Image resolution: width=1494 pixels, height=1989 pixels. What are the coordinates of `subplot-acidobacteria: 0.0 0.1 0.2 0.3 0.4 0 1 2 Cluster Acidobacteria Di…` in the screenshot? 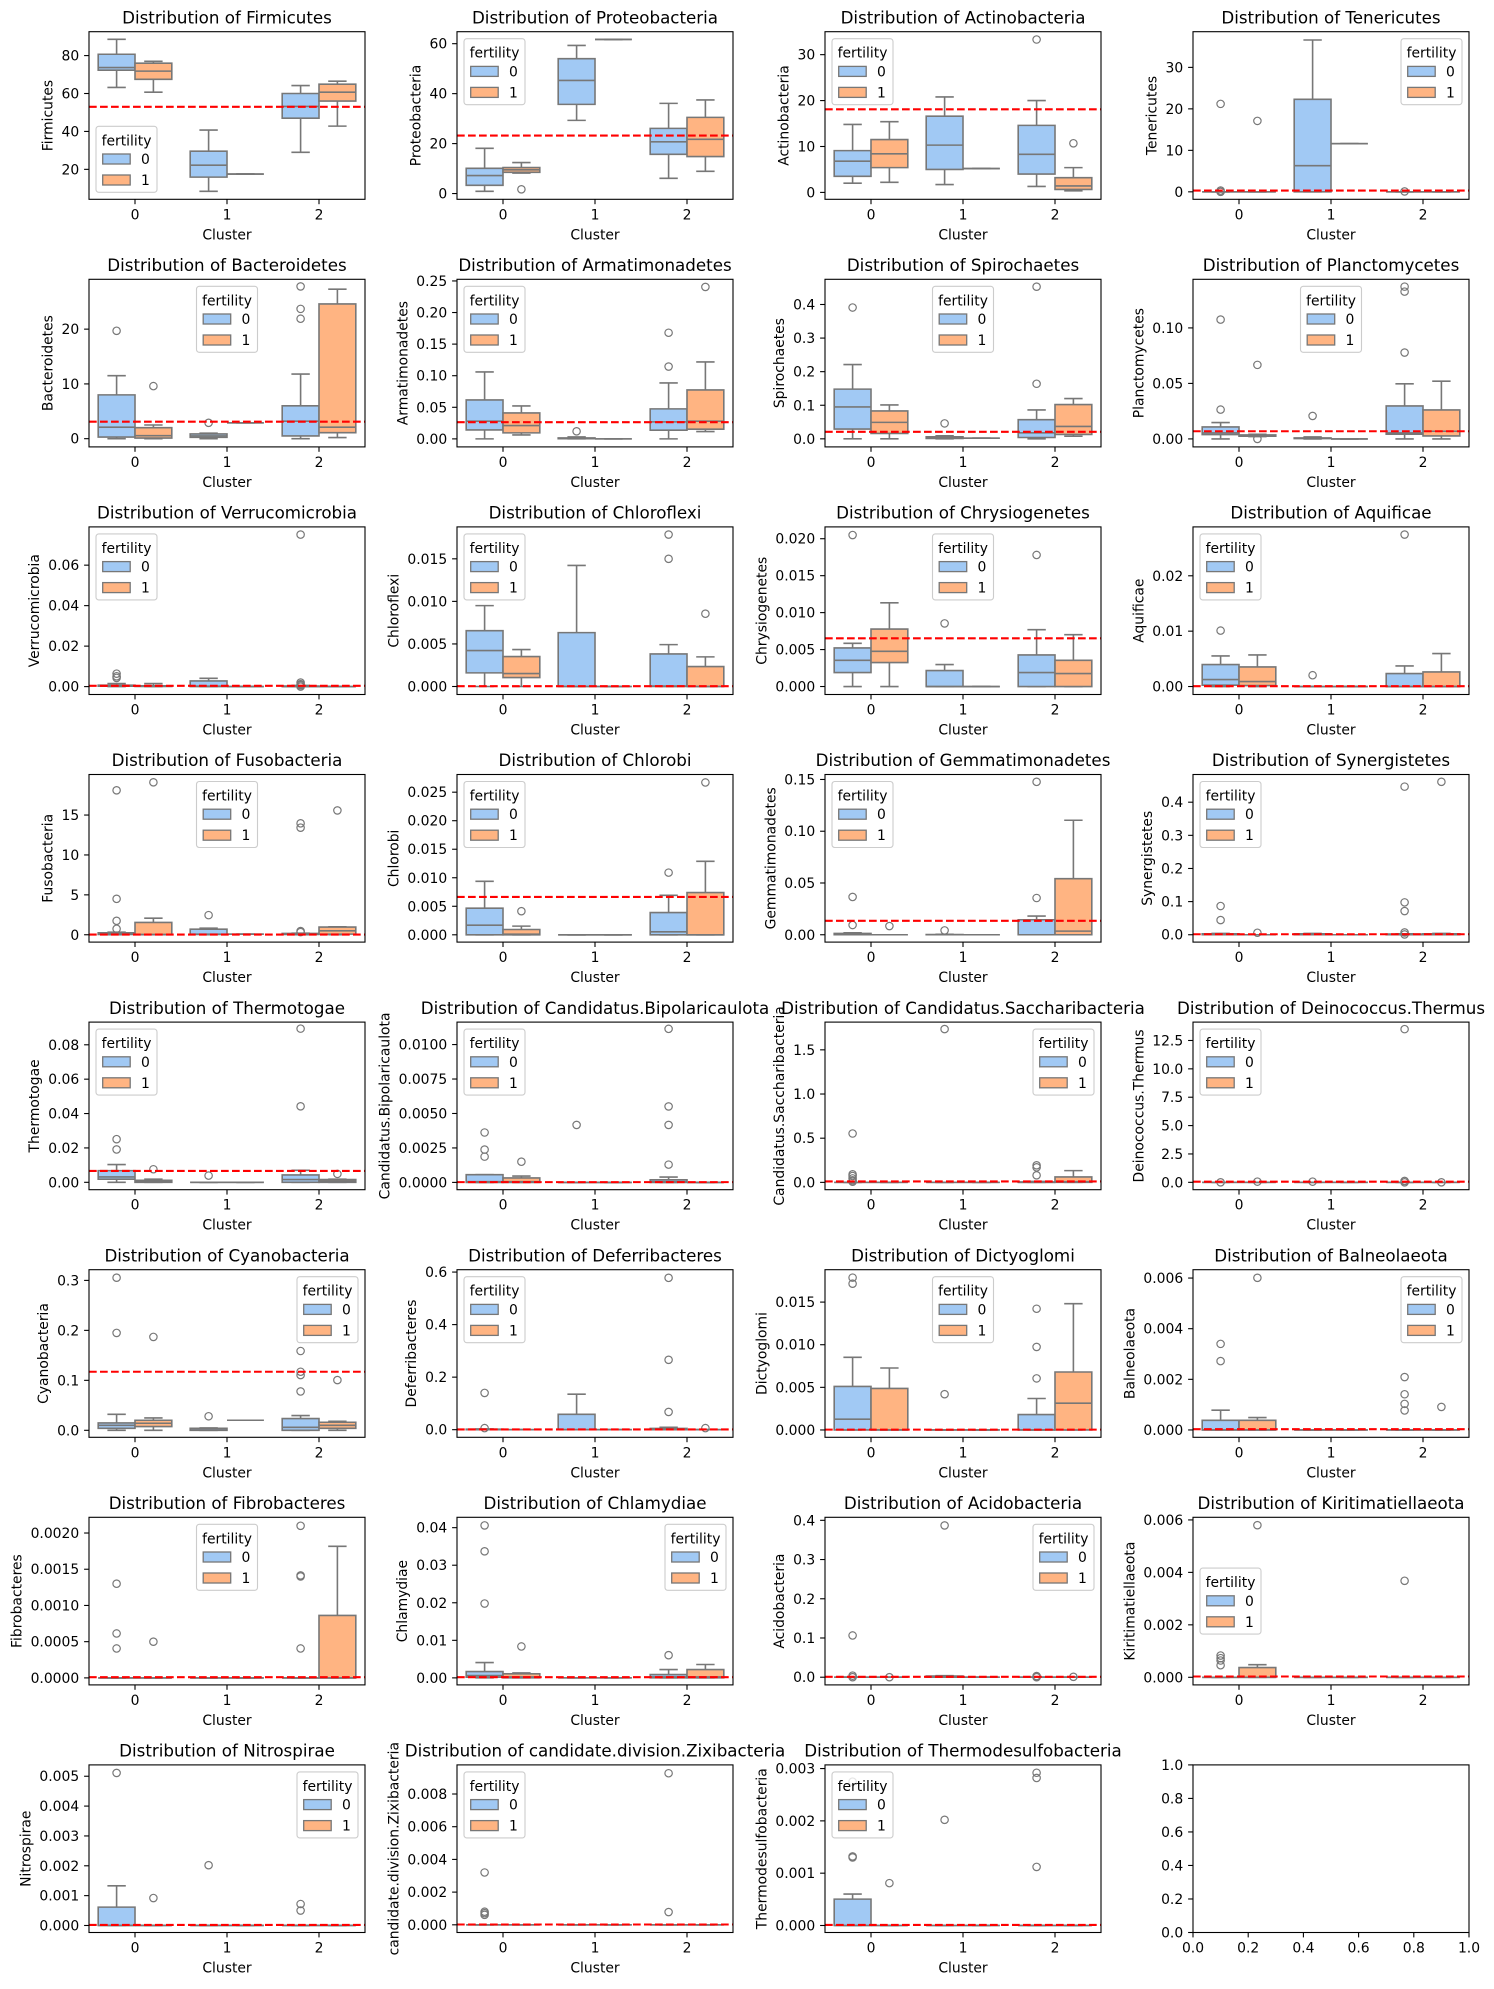 It's located at (937, 1611).